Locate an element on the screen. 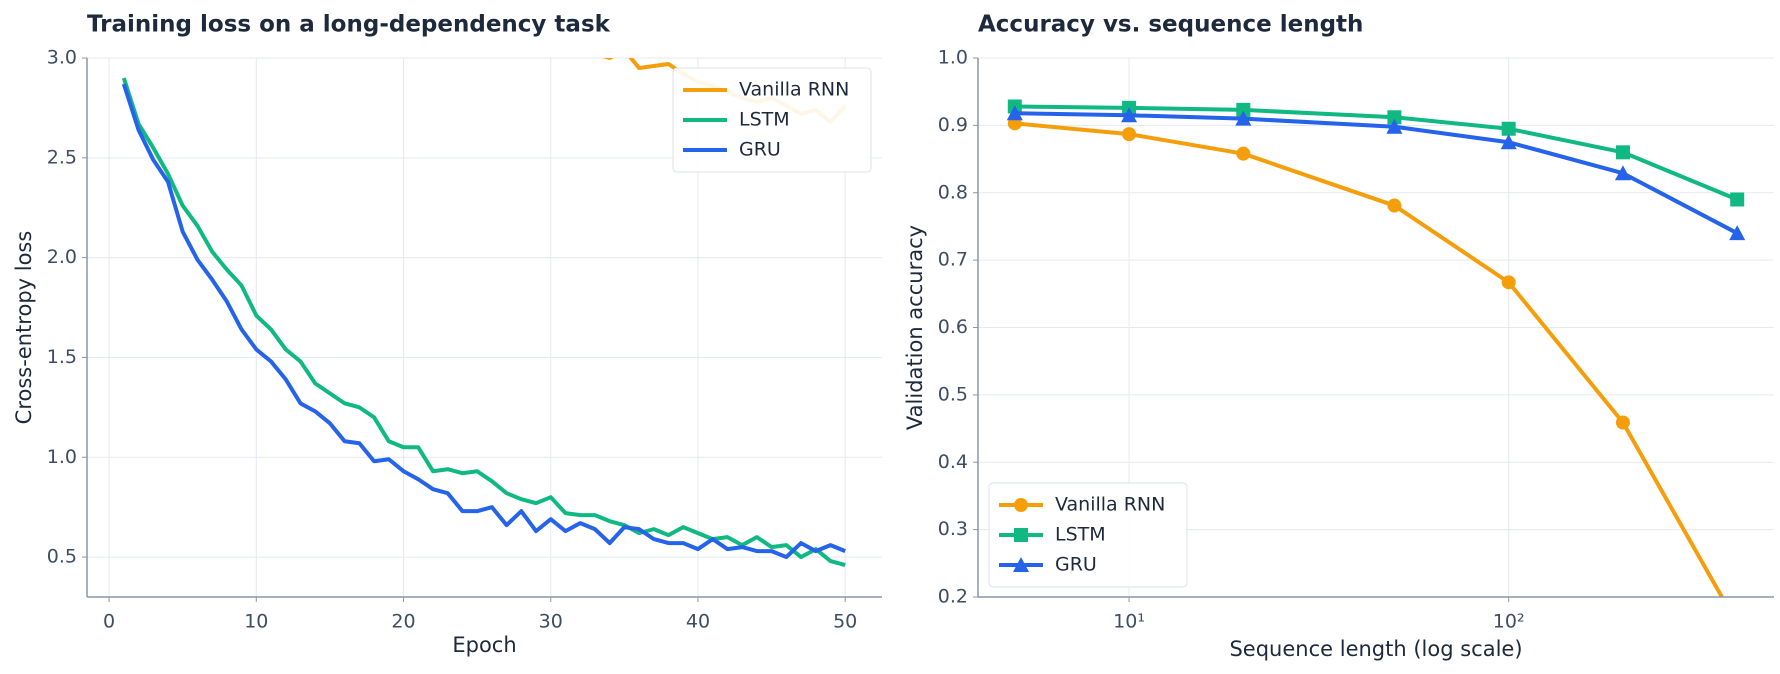  x-tick-label: 40 is located at coordinates (698, 622).